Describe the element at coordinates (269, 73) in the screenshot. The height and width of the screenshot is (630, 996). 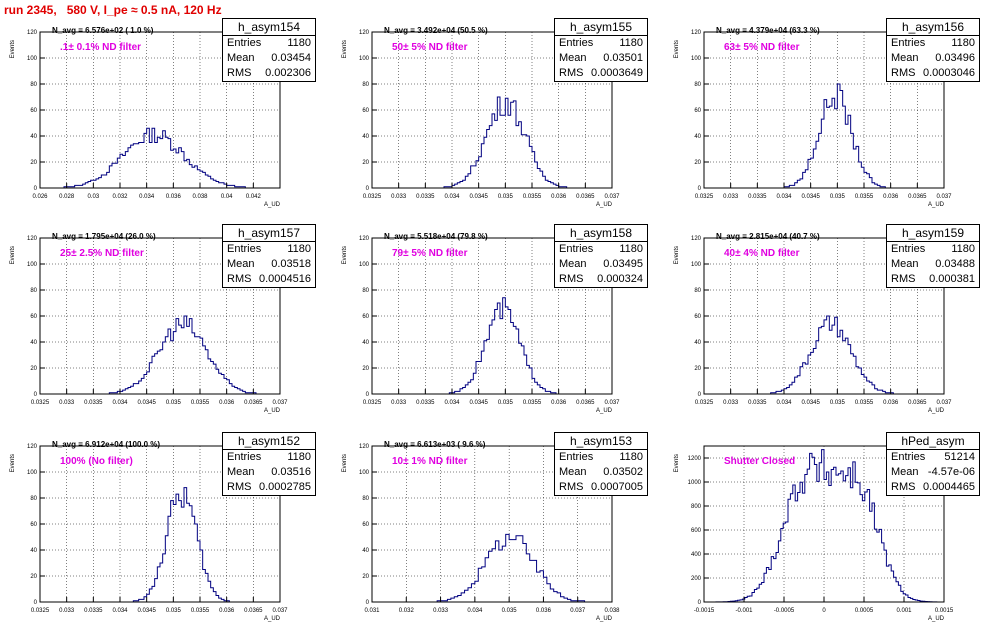
I see `stats-row: RMS 0.002306` at that location.